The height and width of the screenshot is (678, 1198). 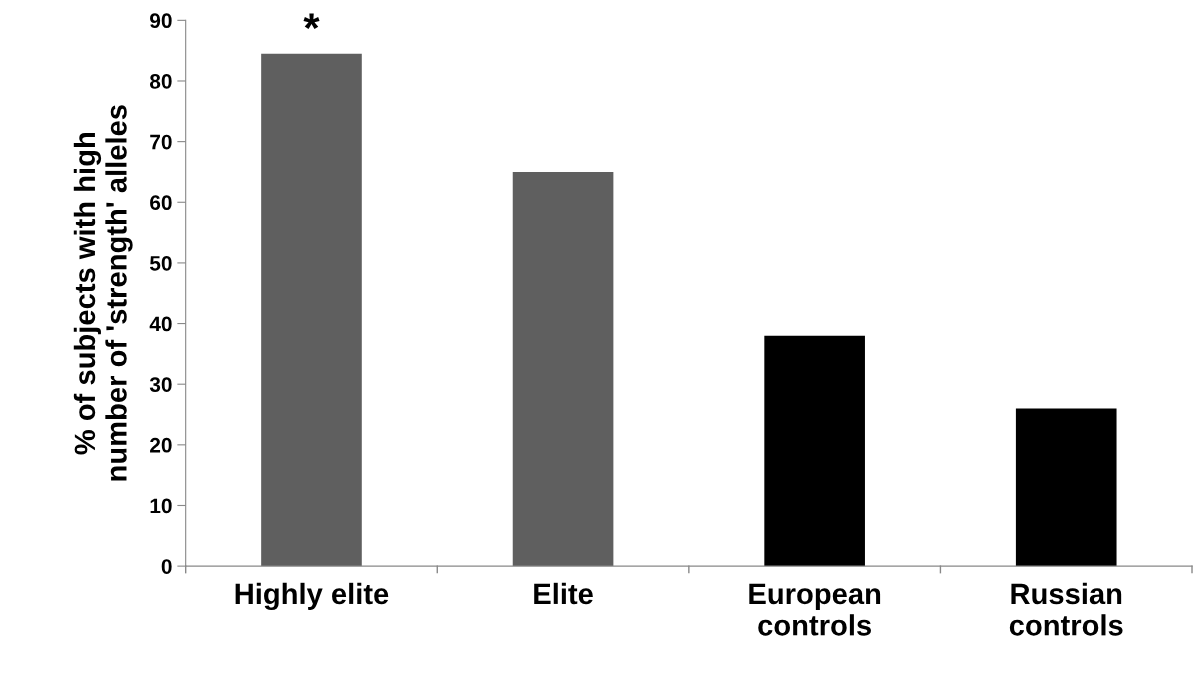 I want to click on y-tick-label: 10, so click(x=161, y=506).